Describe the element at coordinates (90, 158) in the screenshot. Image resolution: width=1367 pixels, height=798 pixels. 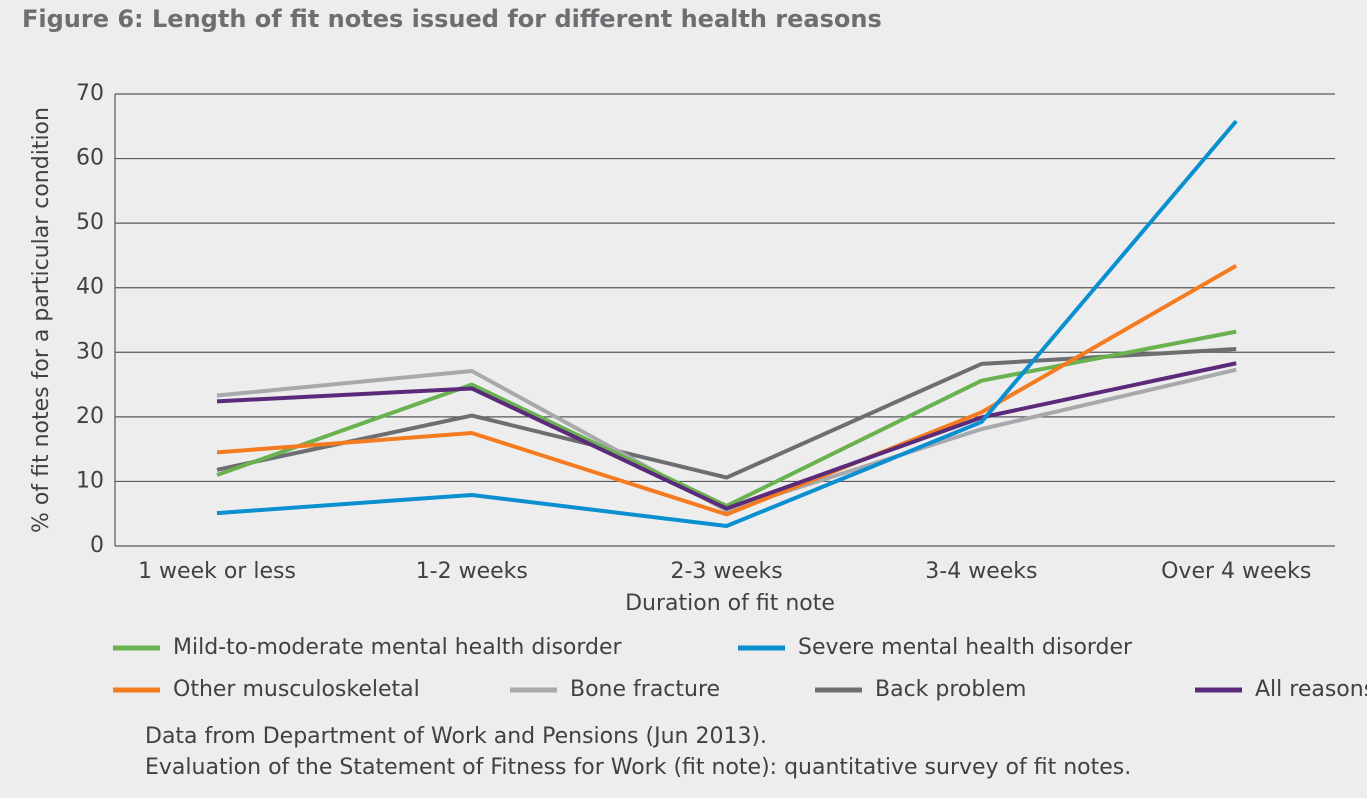
I see `y-tick-label: 60` at that location.